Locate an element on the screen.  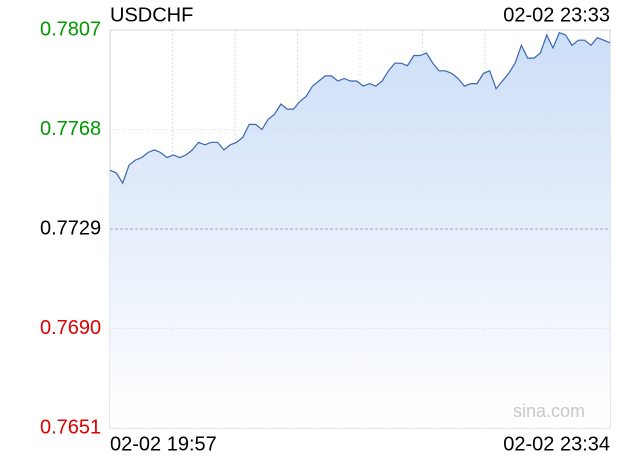
y-tick-label: 0.7690 is located at coordinates (70, 328).